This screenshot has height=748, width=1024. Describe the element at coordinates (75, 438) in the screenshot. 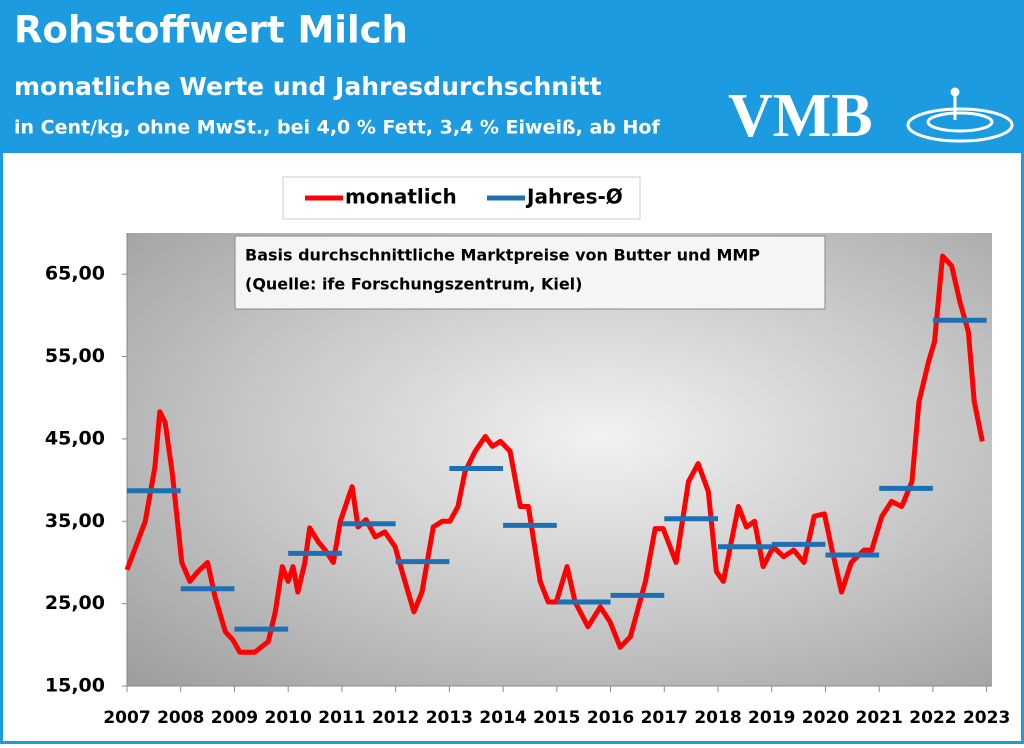

I see `y-tick-label: 45,00` at that location.